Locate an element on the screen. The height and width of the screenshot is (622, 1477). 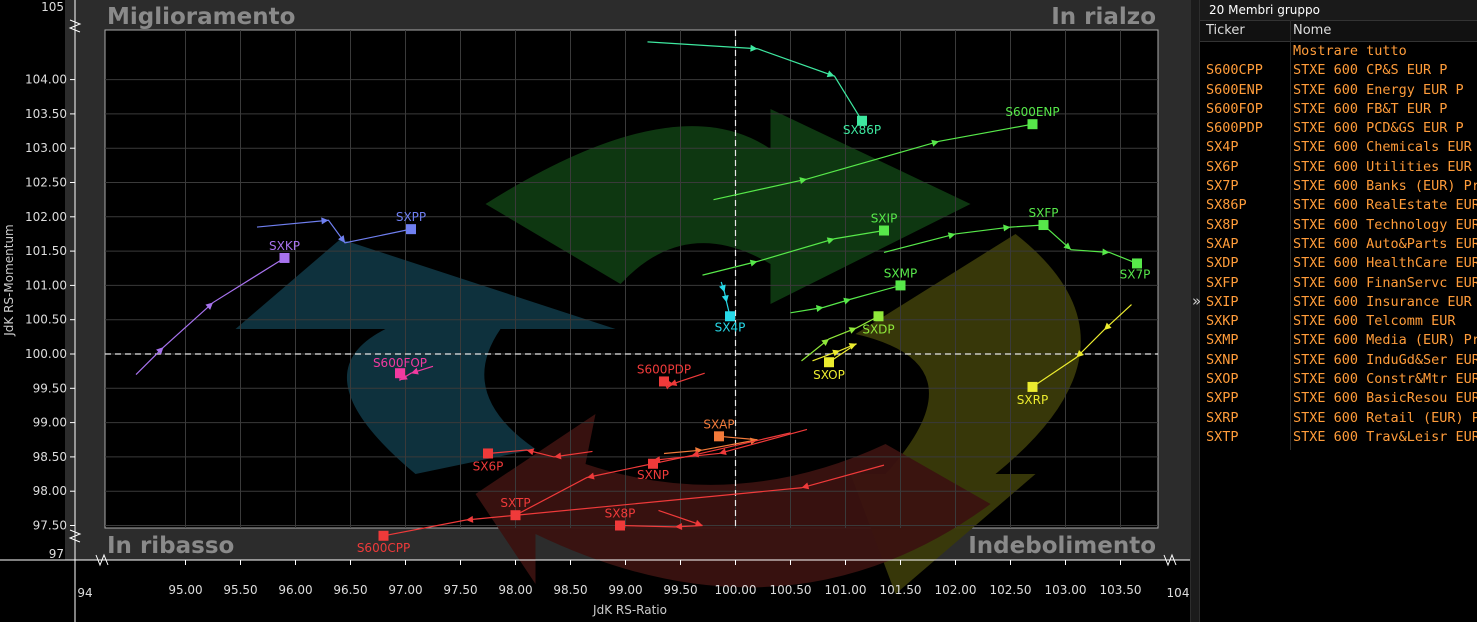
ticker-row: SXMP STXE 600 Media (EUR) Pr is located at coordinates (1338, 340).